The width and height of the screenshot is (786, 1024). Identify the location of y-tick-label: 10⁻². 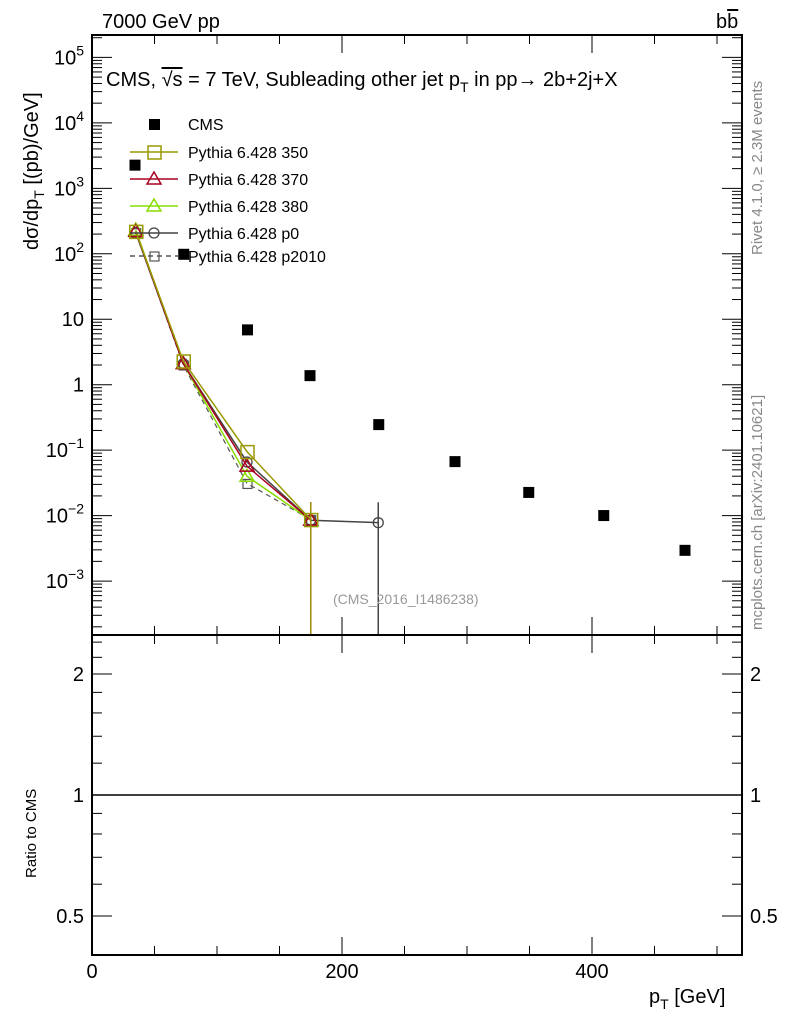
(65, 514).